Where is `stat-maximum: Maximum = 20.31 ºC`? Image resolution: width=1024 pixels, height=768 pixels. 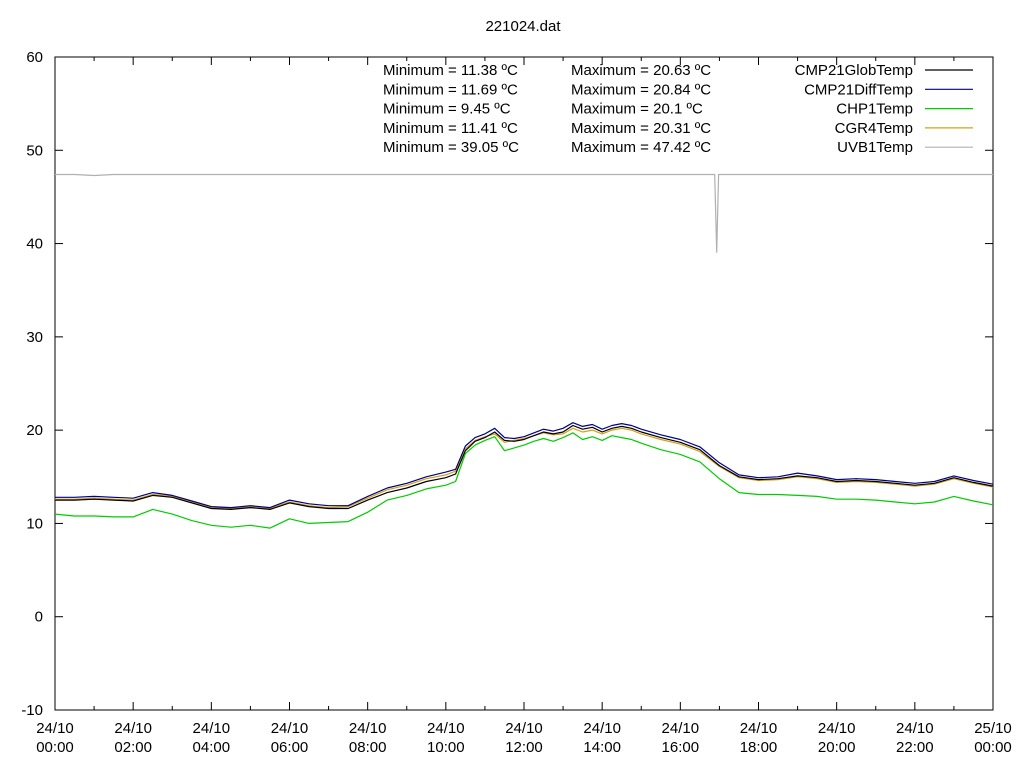
stat-maximum: Maximum = 20.31 ºC is located at coordinates (641, 128).